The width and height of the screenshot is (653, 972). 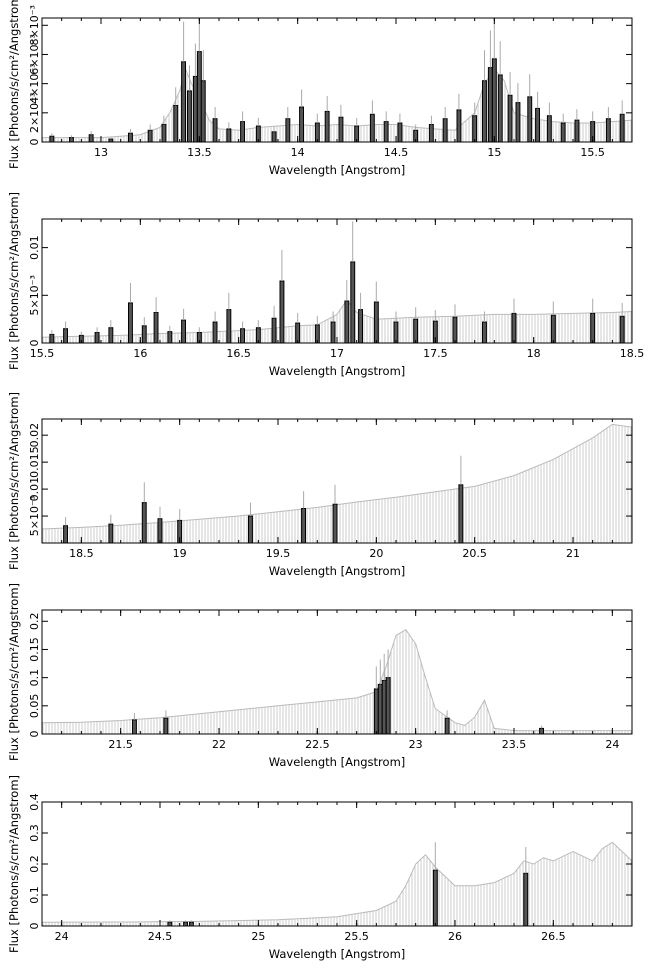 What do you see at coordinates (435, 353) in the screenshot?
I see `x-tick-label: 17.5` at bounding box center [435, 353].